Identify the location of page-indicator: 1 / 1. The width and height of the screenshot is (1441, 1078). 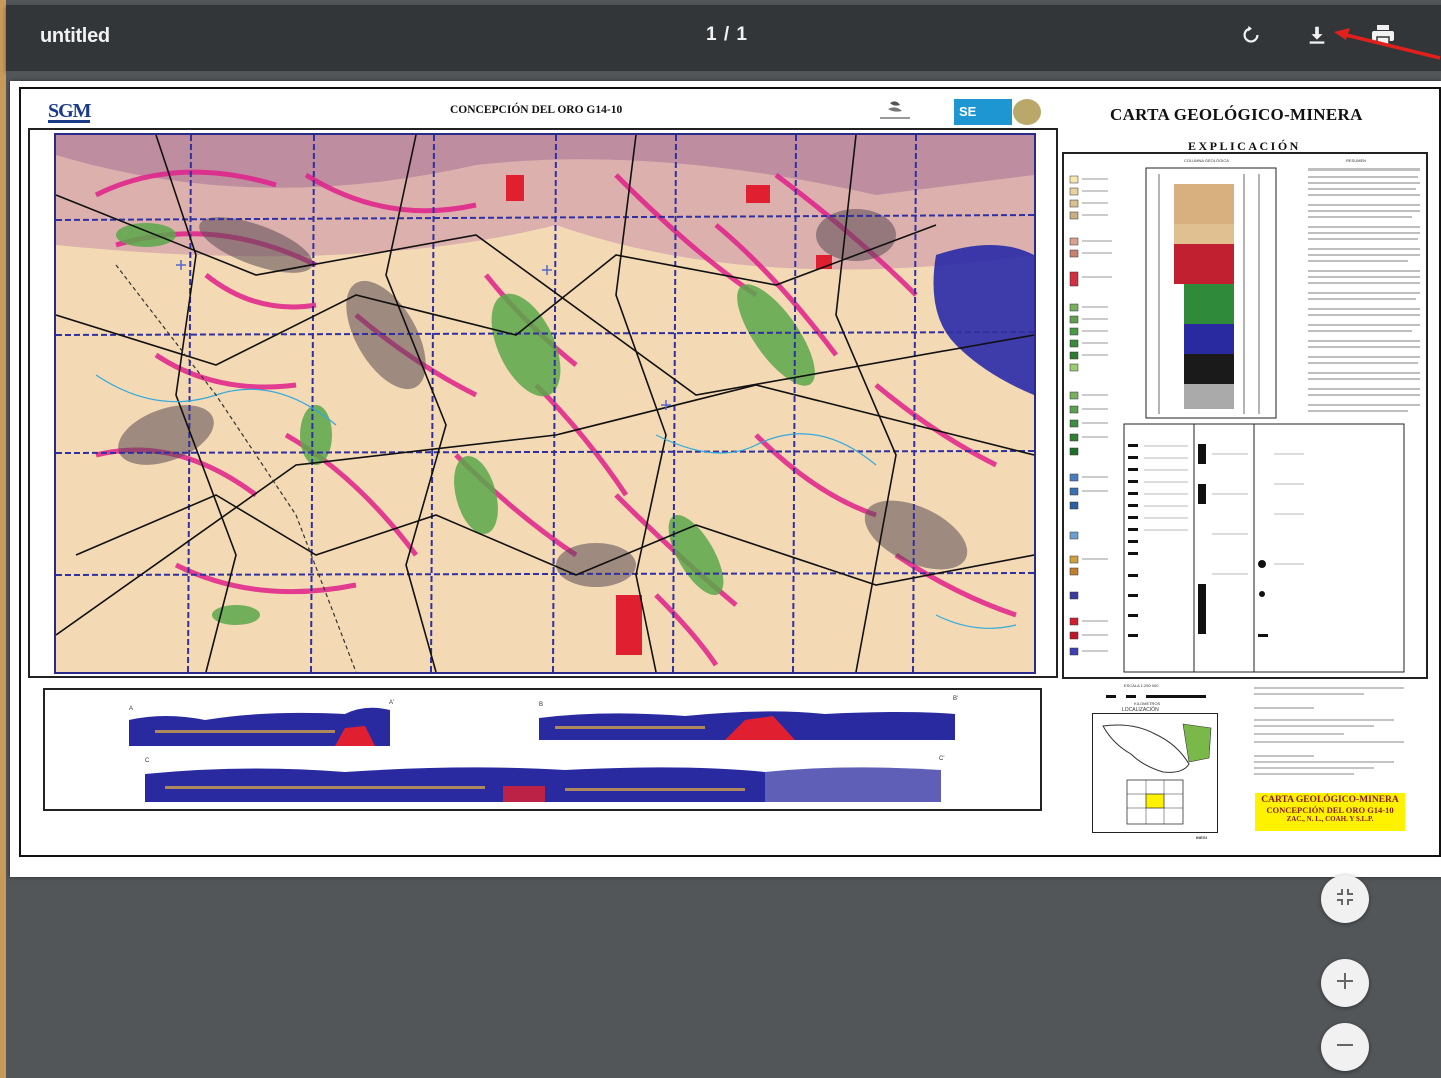
(727, 34).